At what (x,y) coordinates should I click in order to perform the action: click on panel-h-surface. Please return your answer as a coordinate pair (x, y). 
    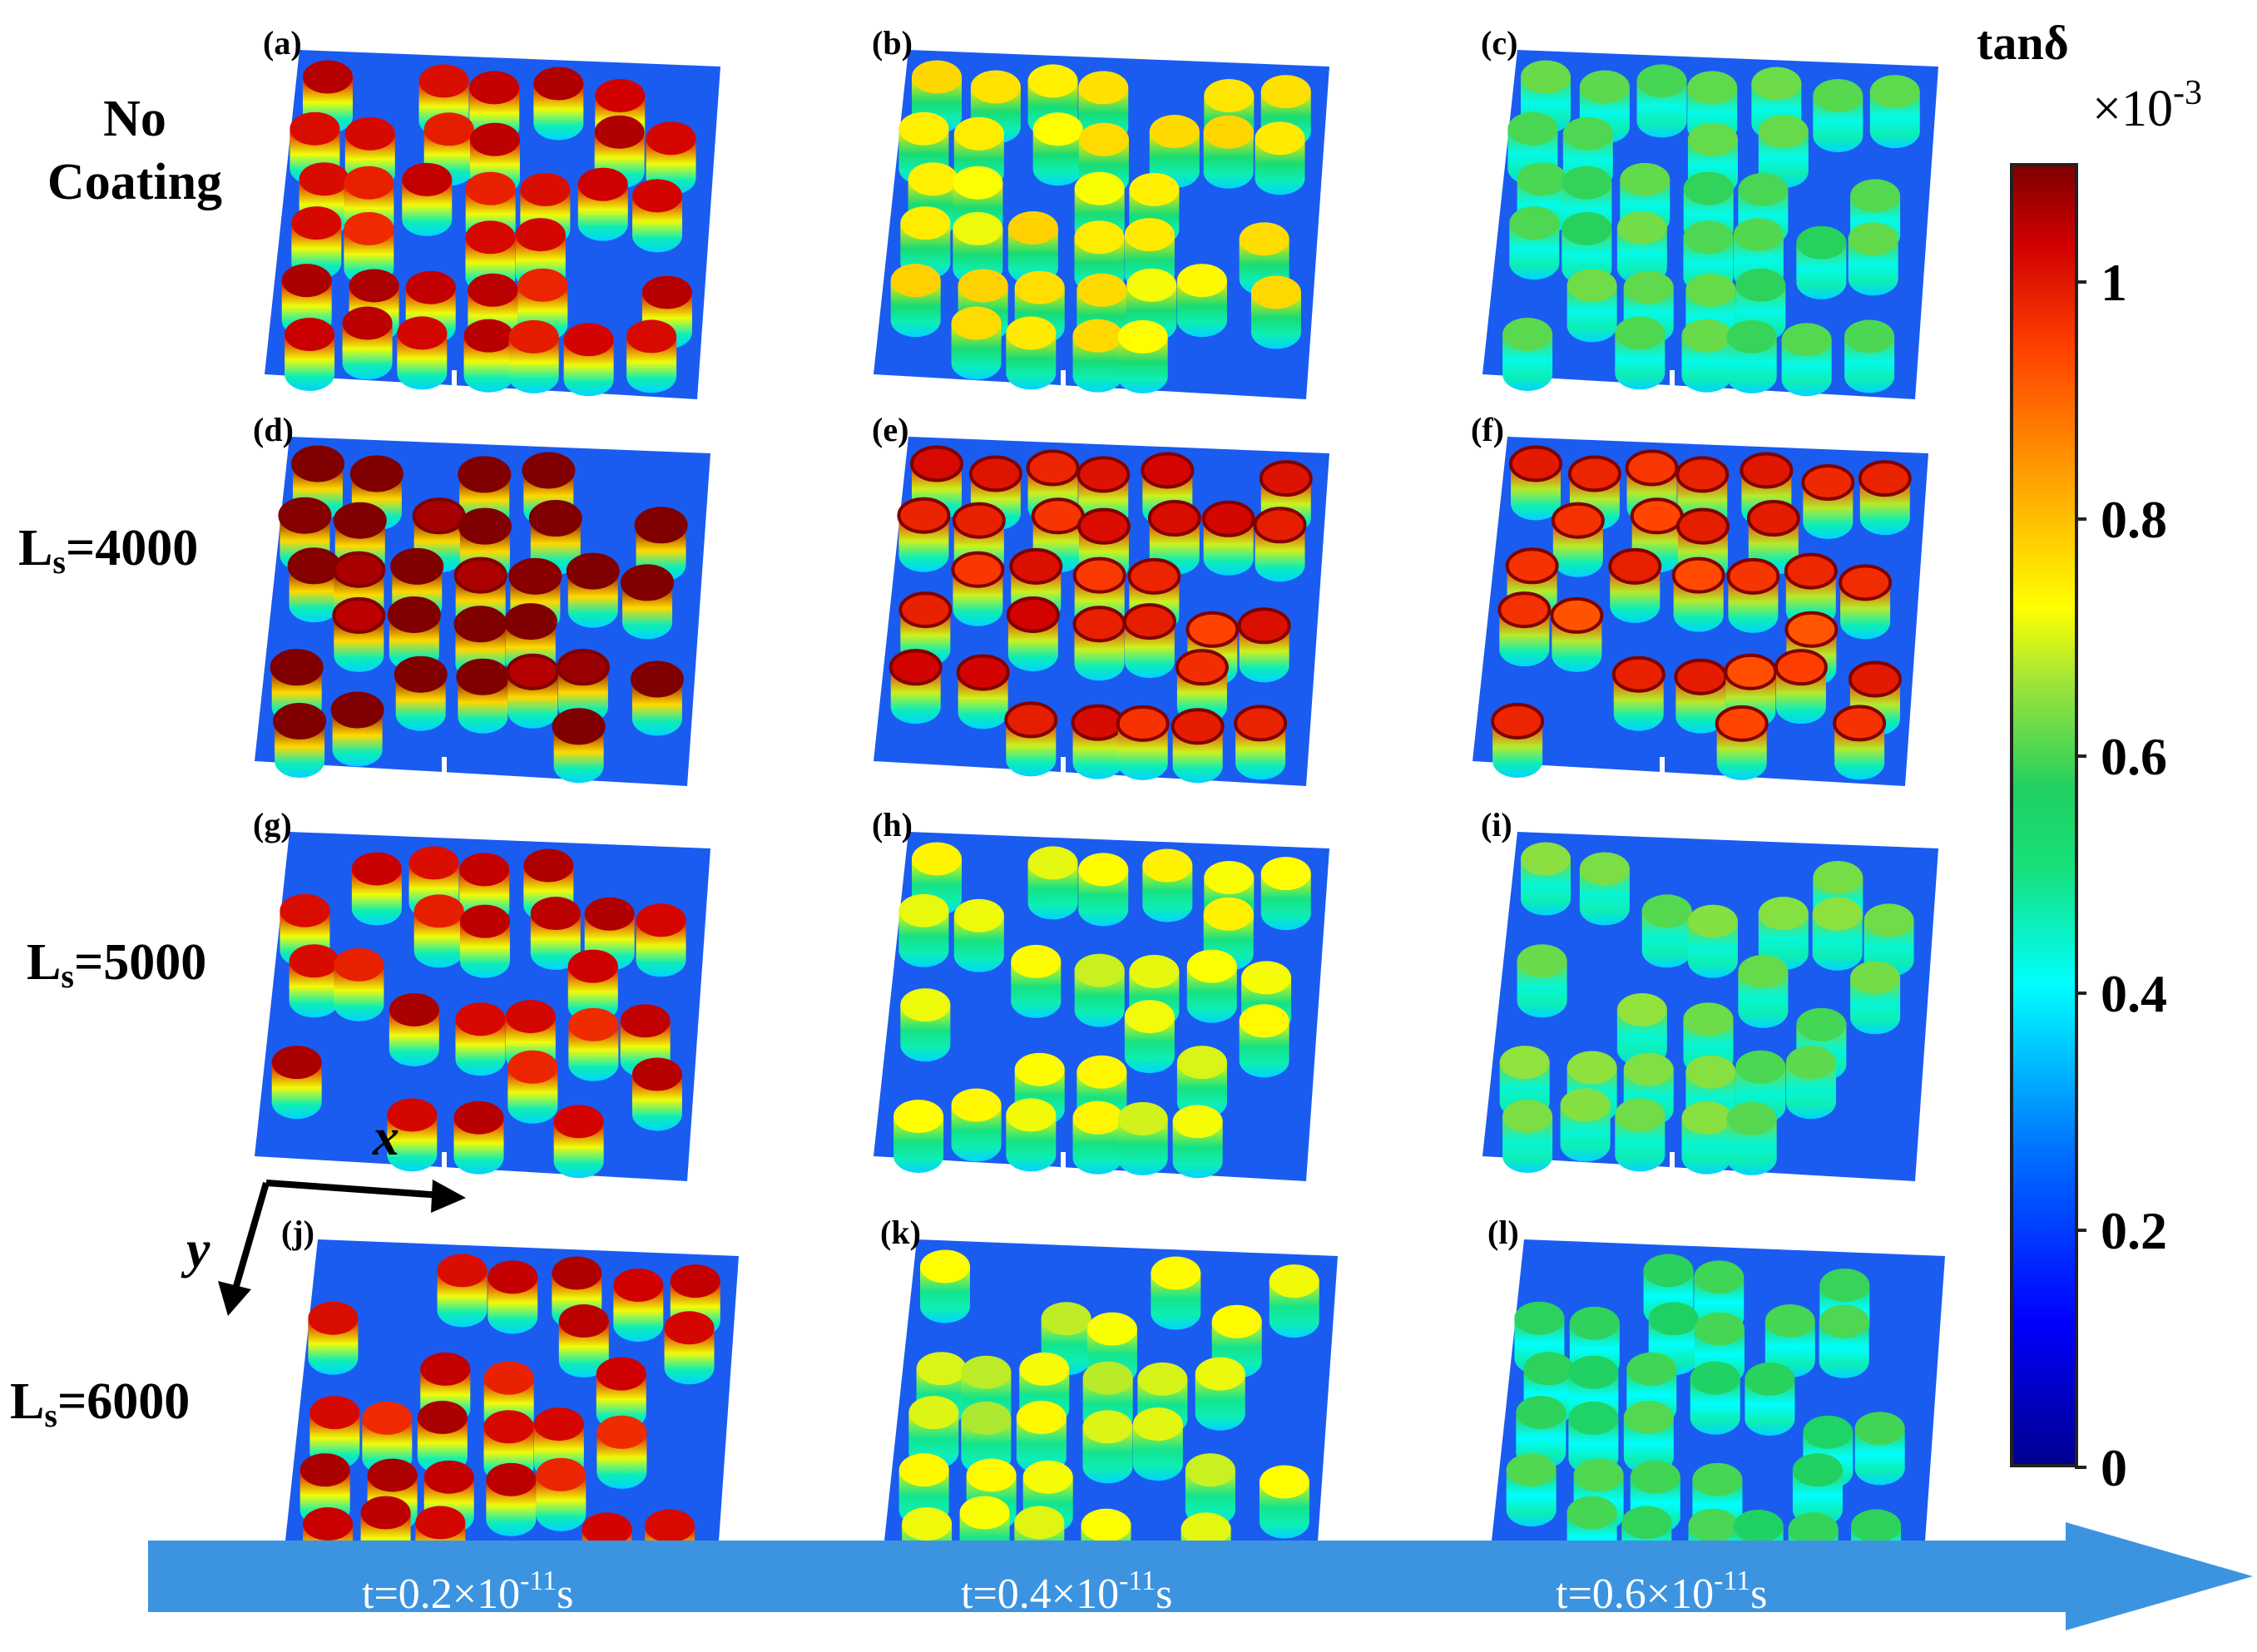
    Looking at the image, I should click on (1101, 1006).